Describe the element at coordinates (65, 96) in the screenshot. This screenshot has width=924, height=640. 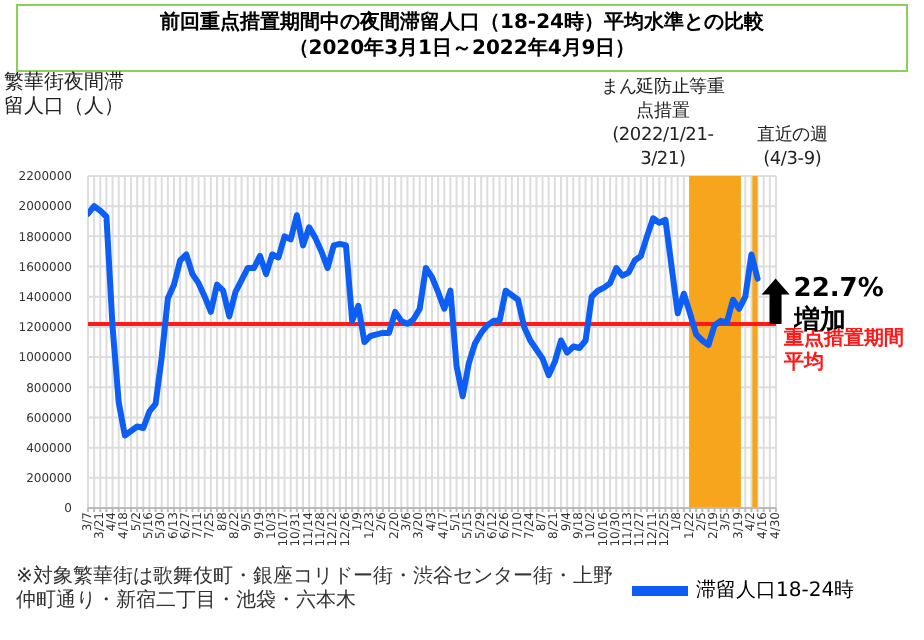
I see `y-axis-title: 繁華街夜間滞留人口（人）` at that location.